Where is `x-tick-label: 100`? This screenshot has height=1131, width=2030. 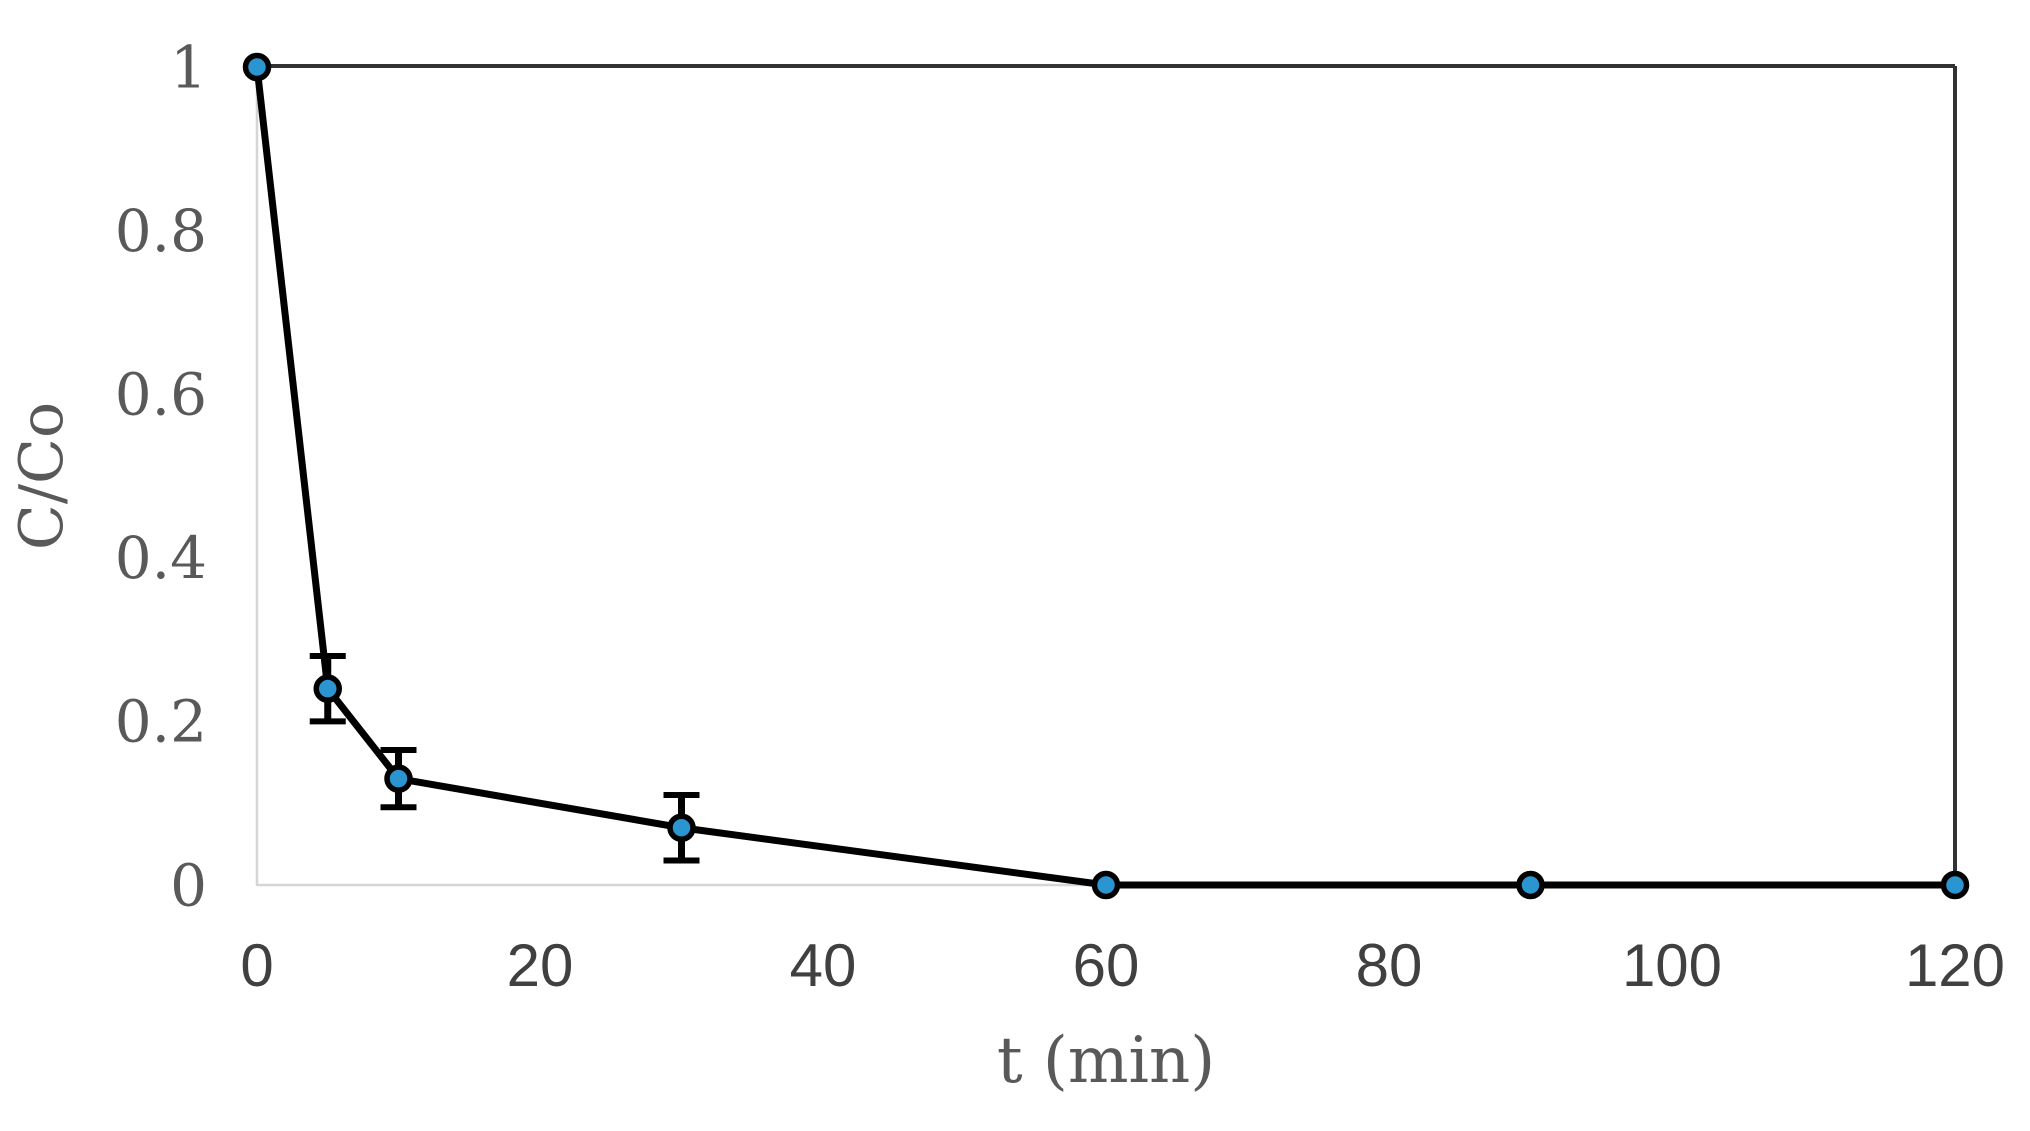
x-tick-label: 100 is located at coordinates (1672, 965).